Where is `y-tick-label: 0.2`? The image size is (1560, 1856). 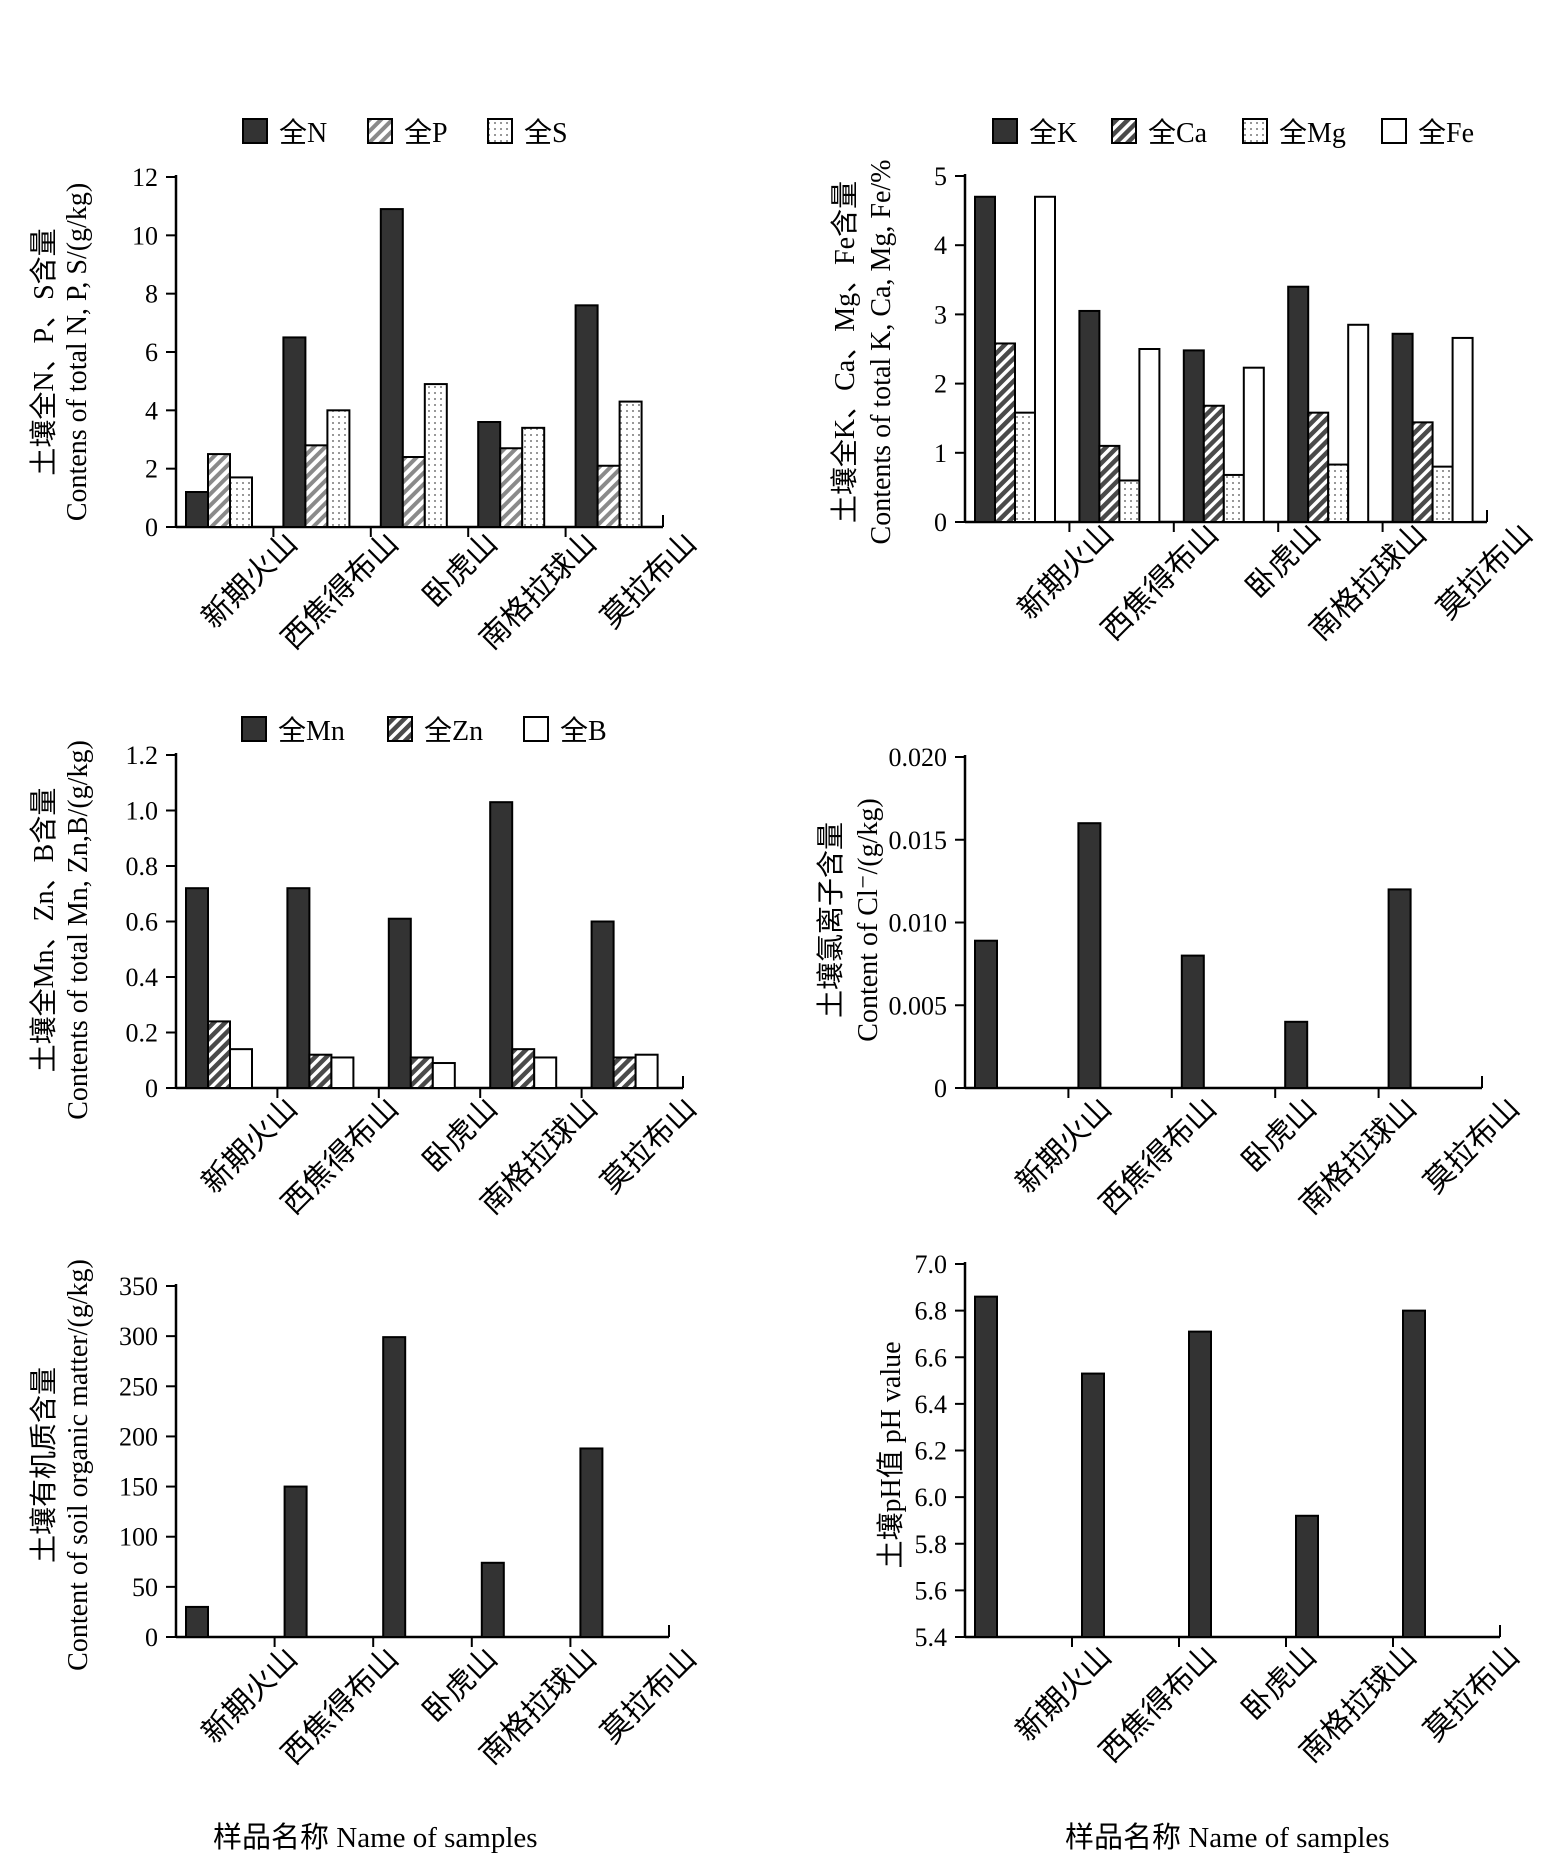 y-tick-label: 0.2 is located at coordinates (142, 1033).